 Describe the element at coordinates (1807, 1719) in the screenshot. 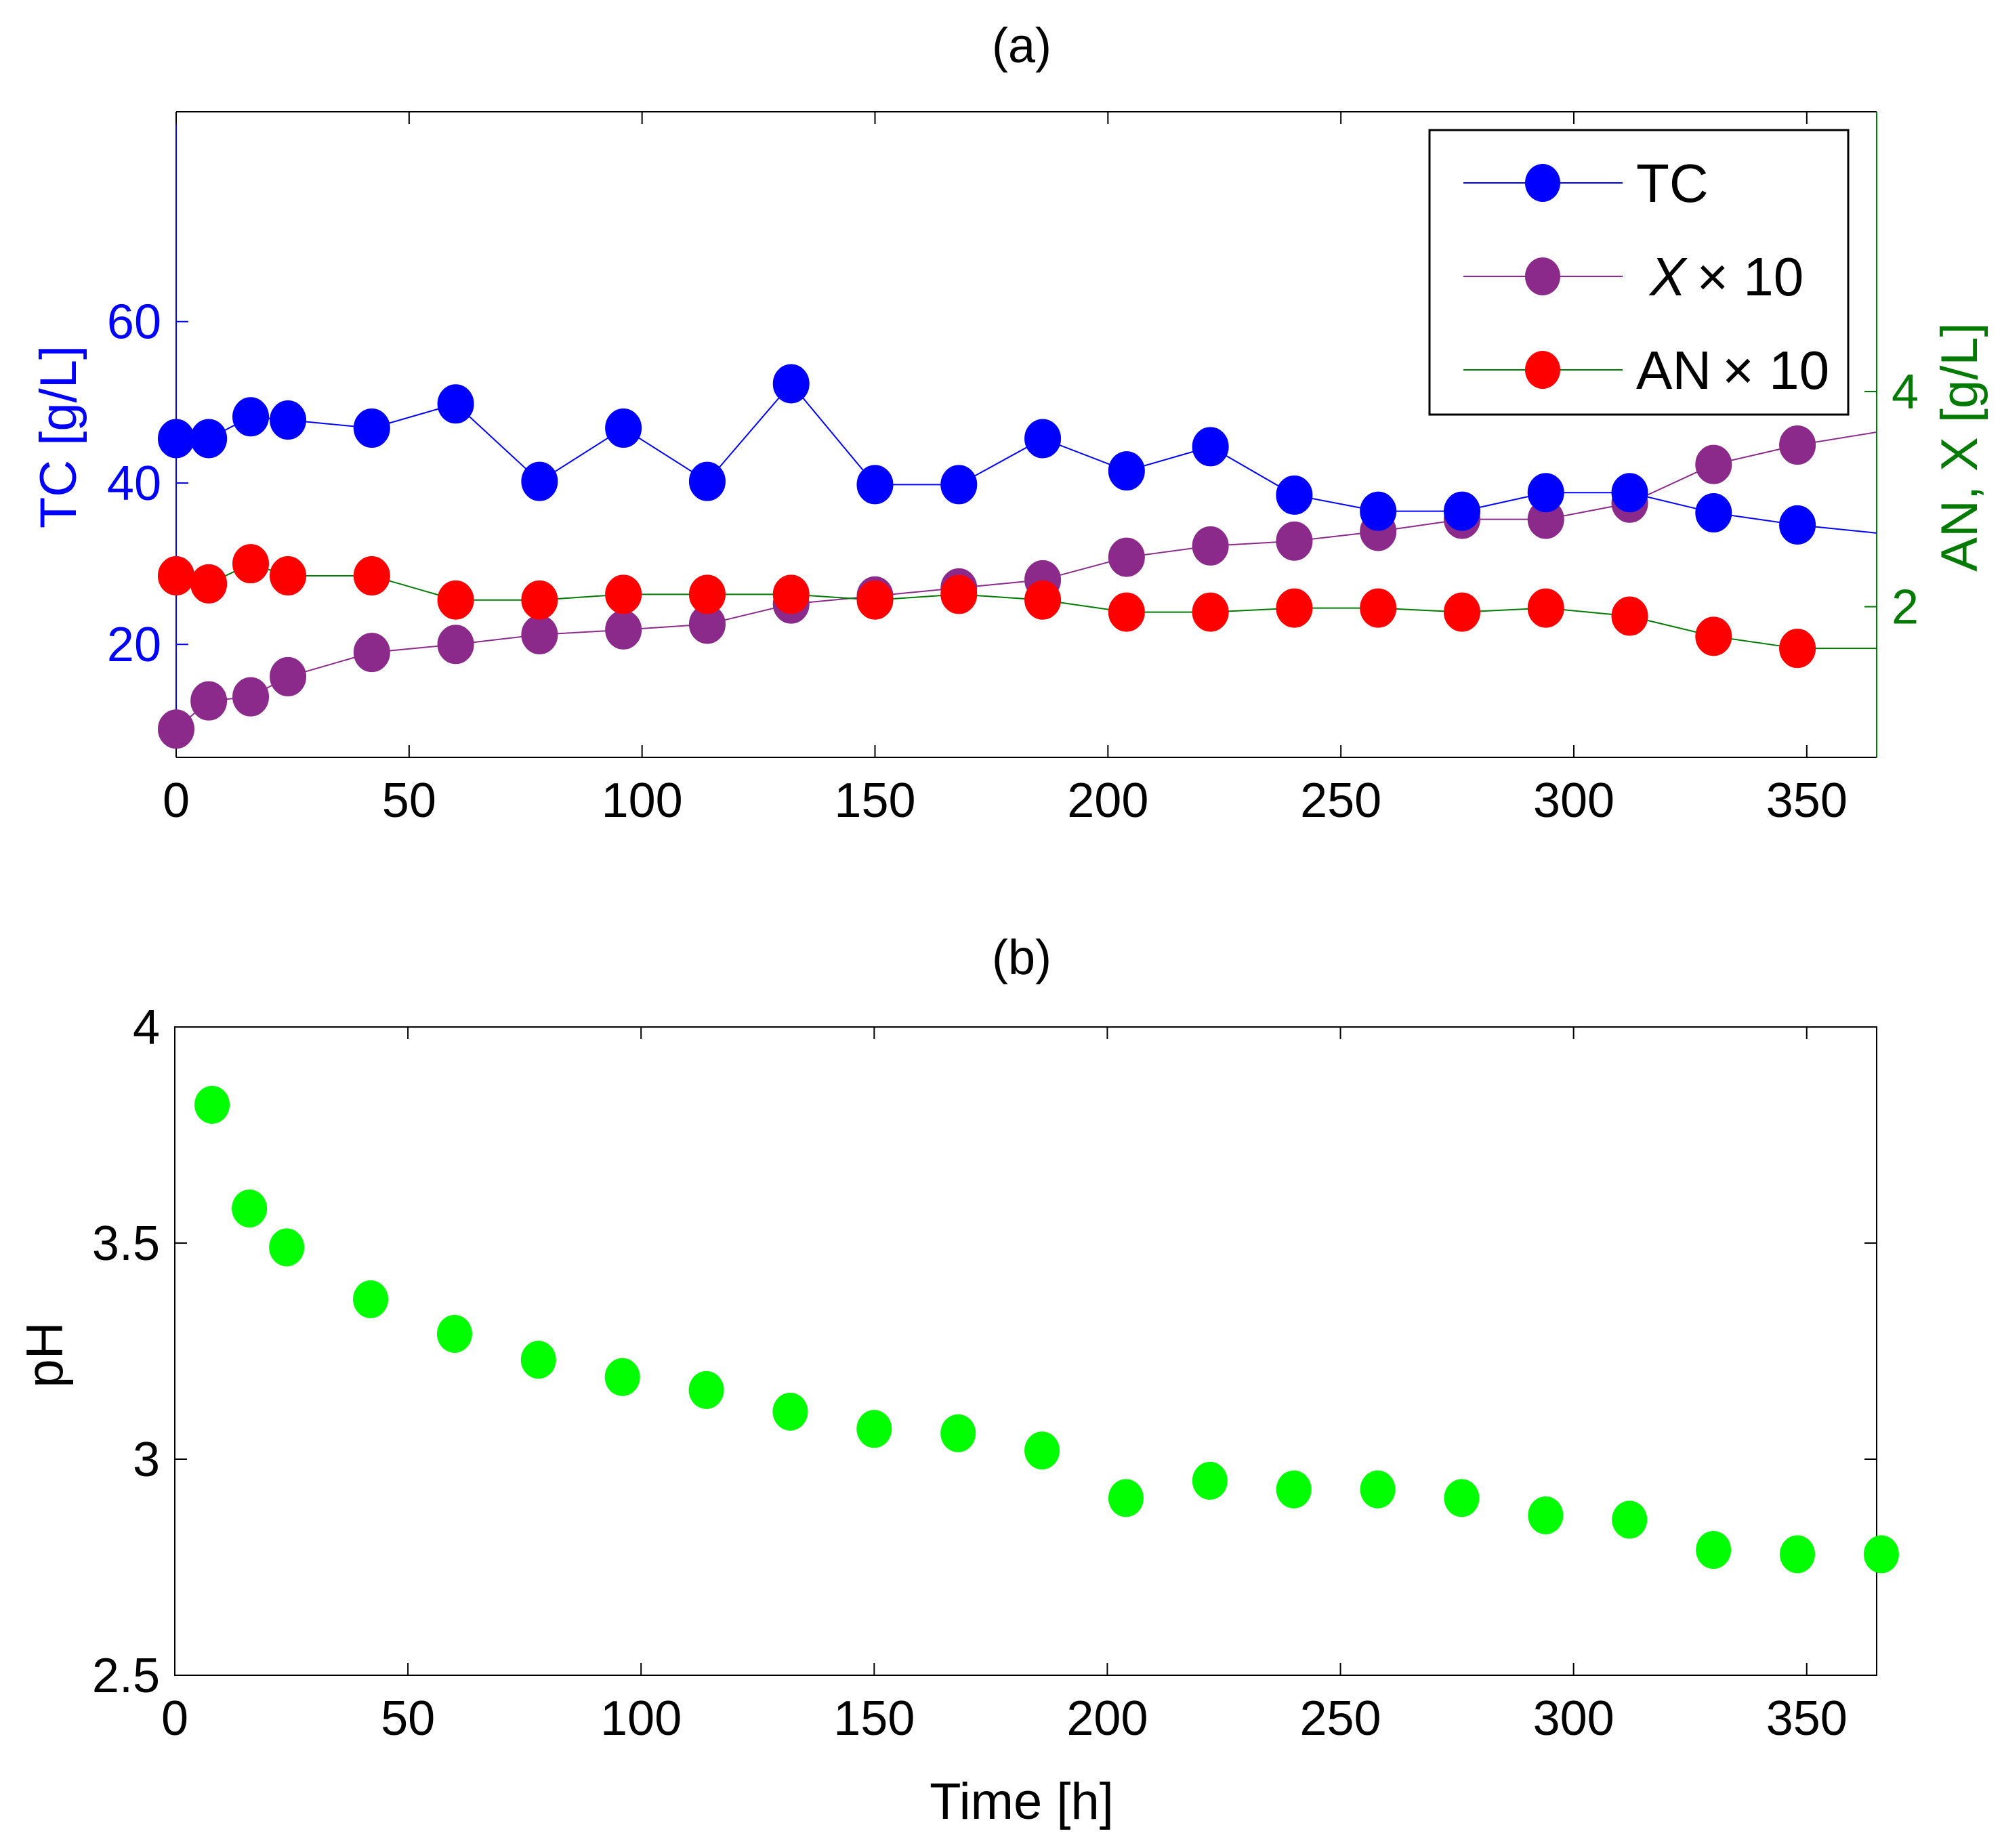

I see `chart-b-x-tick-label: 350` at that location.